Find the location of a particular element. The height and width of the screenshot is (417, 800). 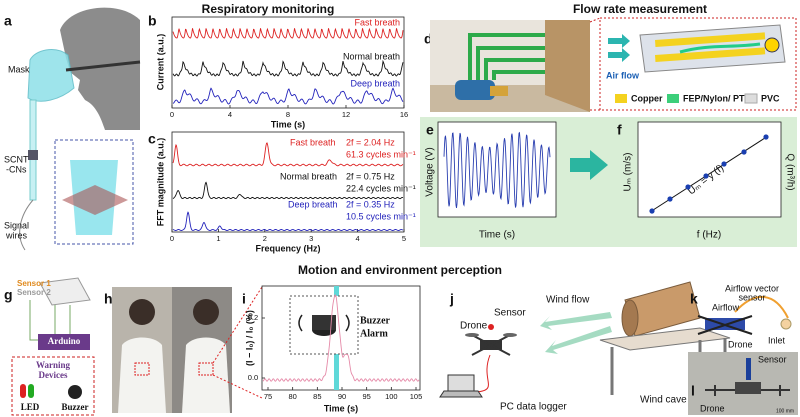

label: wires is located at coordinates (16, 235).